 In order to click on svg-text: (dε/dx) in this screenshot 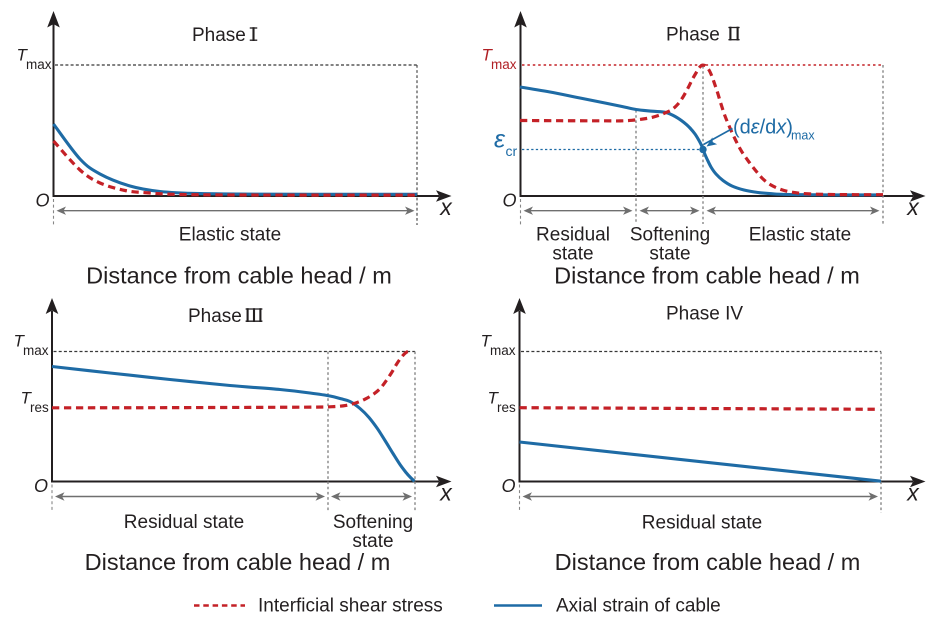, I will do `click(763, 128)`.